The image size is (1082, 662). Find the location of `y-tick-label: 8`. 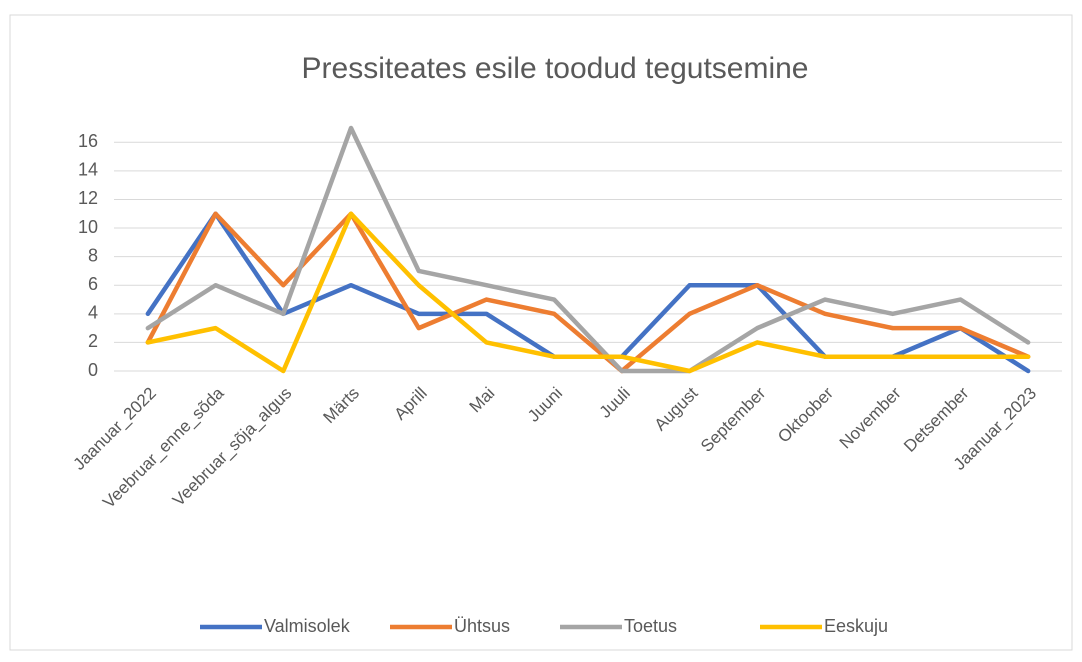

y-tick-label: 8 is located at coordinates (93, 255).